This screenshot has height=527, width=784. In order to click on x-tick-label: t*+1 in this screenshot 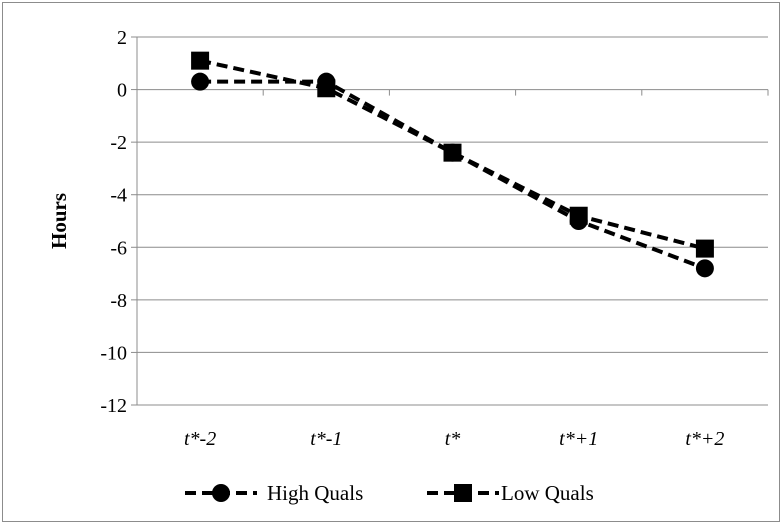, I will do `click(578, 439)`.